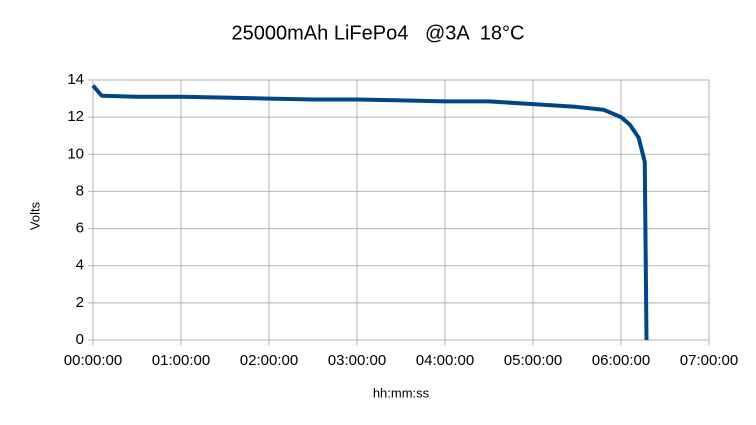 The height and width of the screenshot is (425, 756). Describe the element at coordinates (34, 215) in the screenshot. I see `y-axis-label: Volts` at that location.